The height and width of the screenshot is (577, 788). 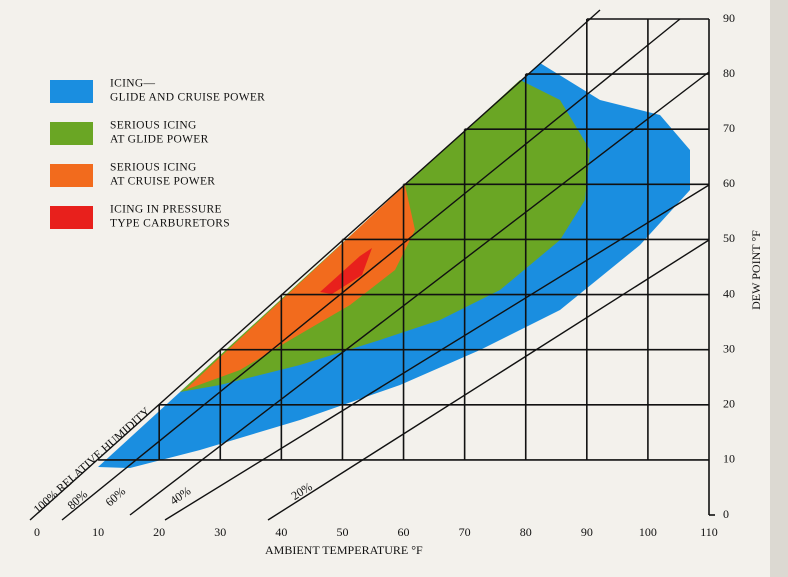 What do you see at coordinates (729, 293) in the screenshot?
I see `y-tick-label: 40` at bounding box center [729, 293].